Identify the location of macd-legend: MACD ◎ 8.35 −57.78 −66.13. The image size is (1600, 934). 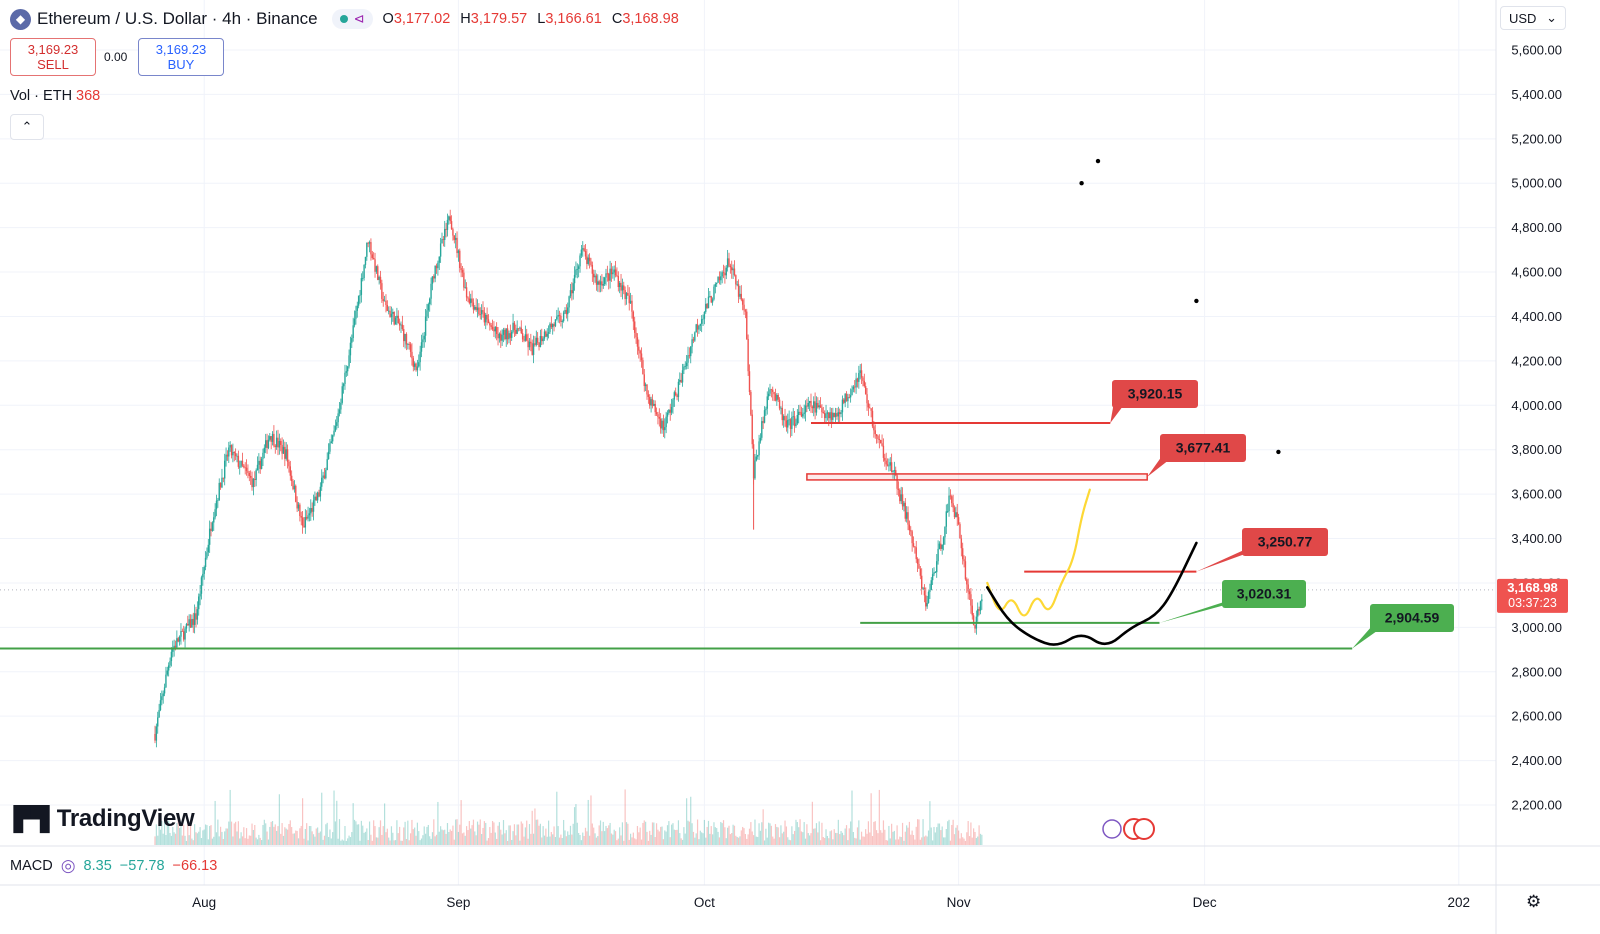
(113, 866).